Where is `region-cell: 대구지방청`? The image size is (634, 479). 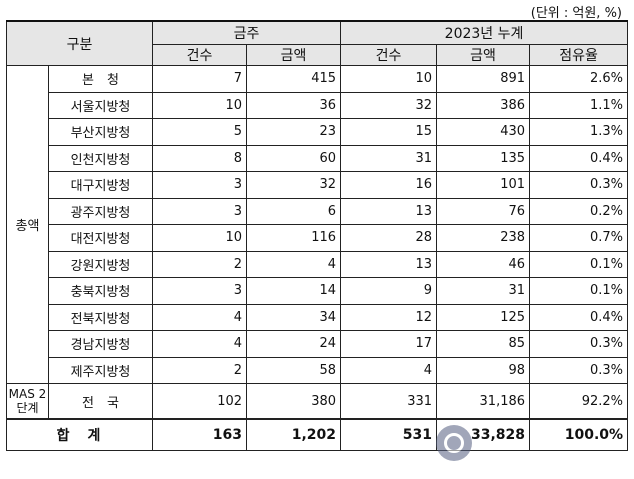 region-cell: 대구지방청 is located at coordinates (100, 185).